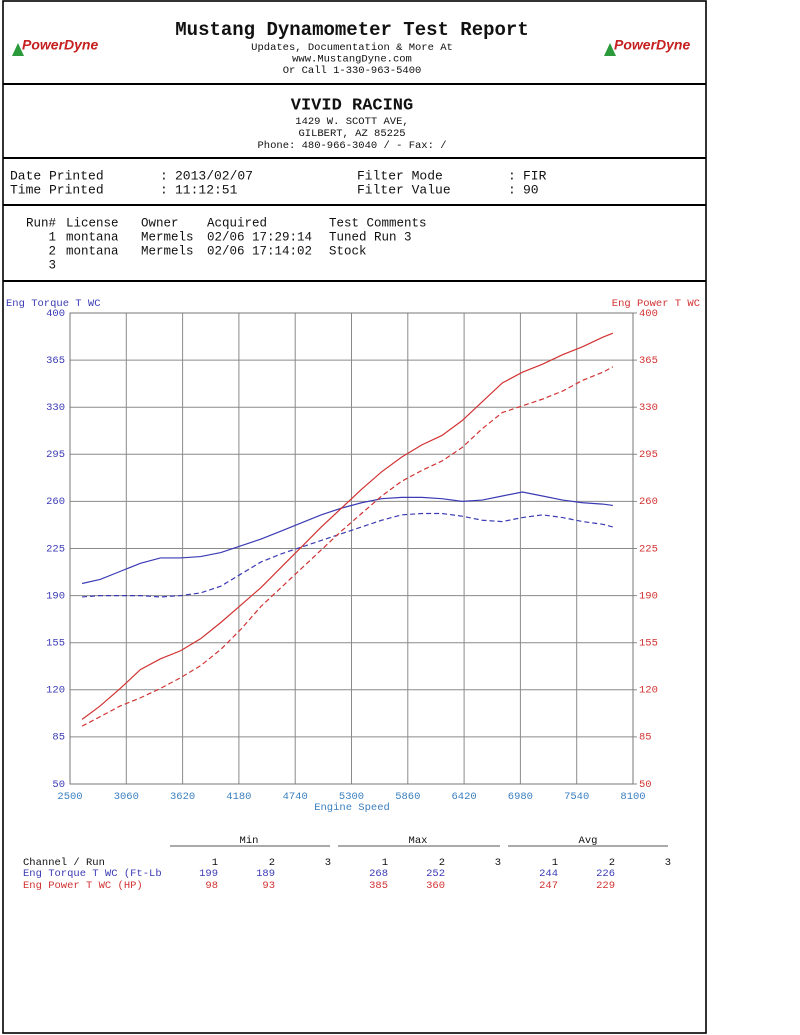 This screenshot has height=1035, width=800. What do you see at coordinates (404, 189) in the screenshot?
I see `info-label: Filter Value` at bounding box center [404, 189].